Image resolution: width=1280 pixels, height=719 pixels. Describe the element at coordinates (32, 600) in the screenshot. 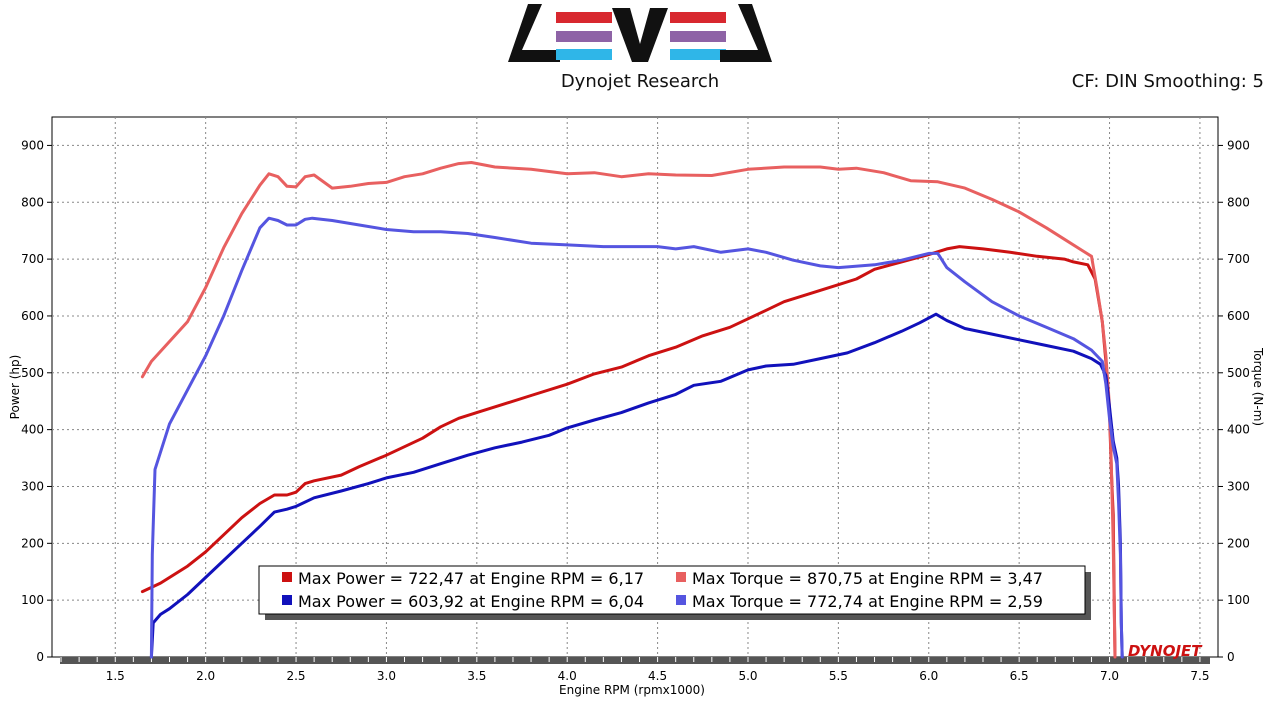

I see `y-left-tick-label: 100` at that location.